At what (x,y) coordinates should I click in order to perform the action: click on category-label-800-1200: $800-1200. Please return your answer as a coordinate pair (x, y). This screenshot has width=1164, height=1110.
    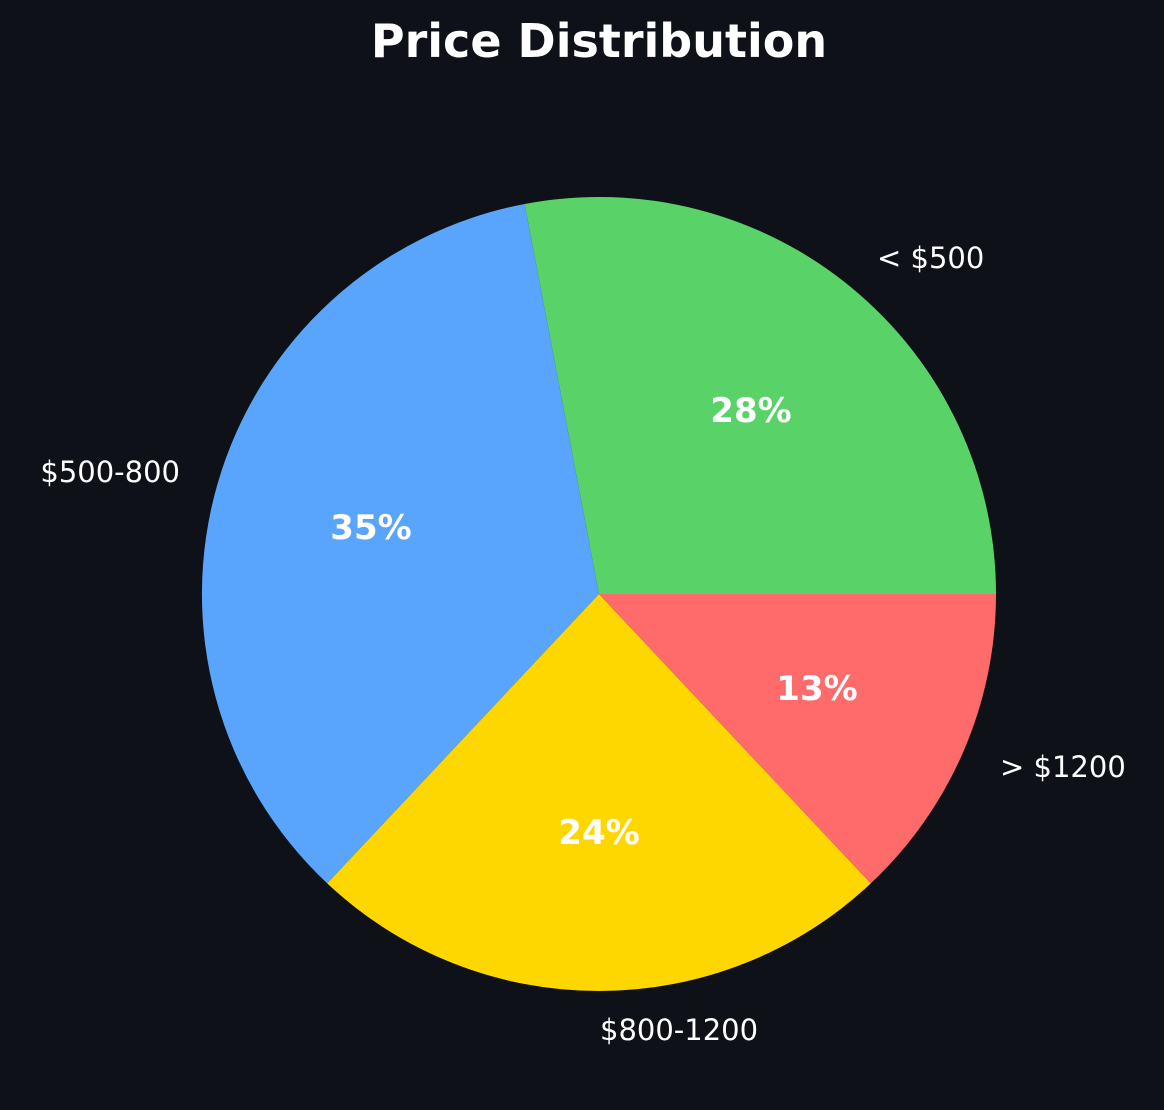
    Looking at the image, I should click on (679, 1030).